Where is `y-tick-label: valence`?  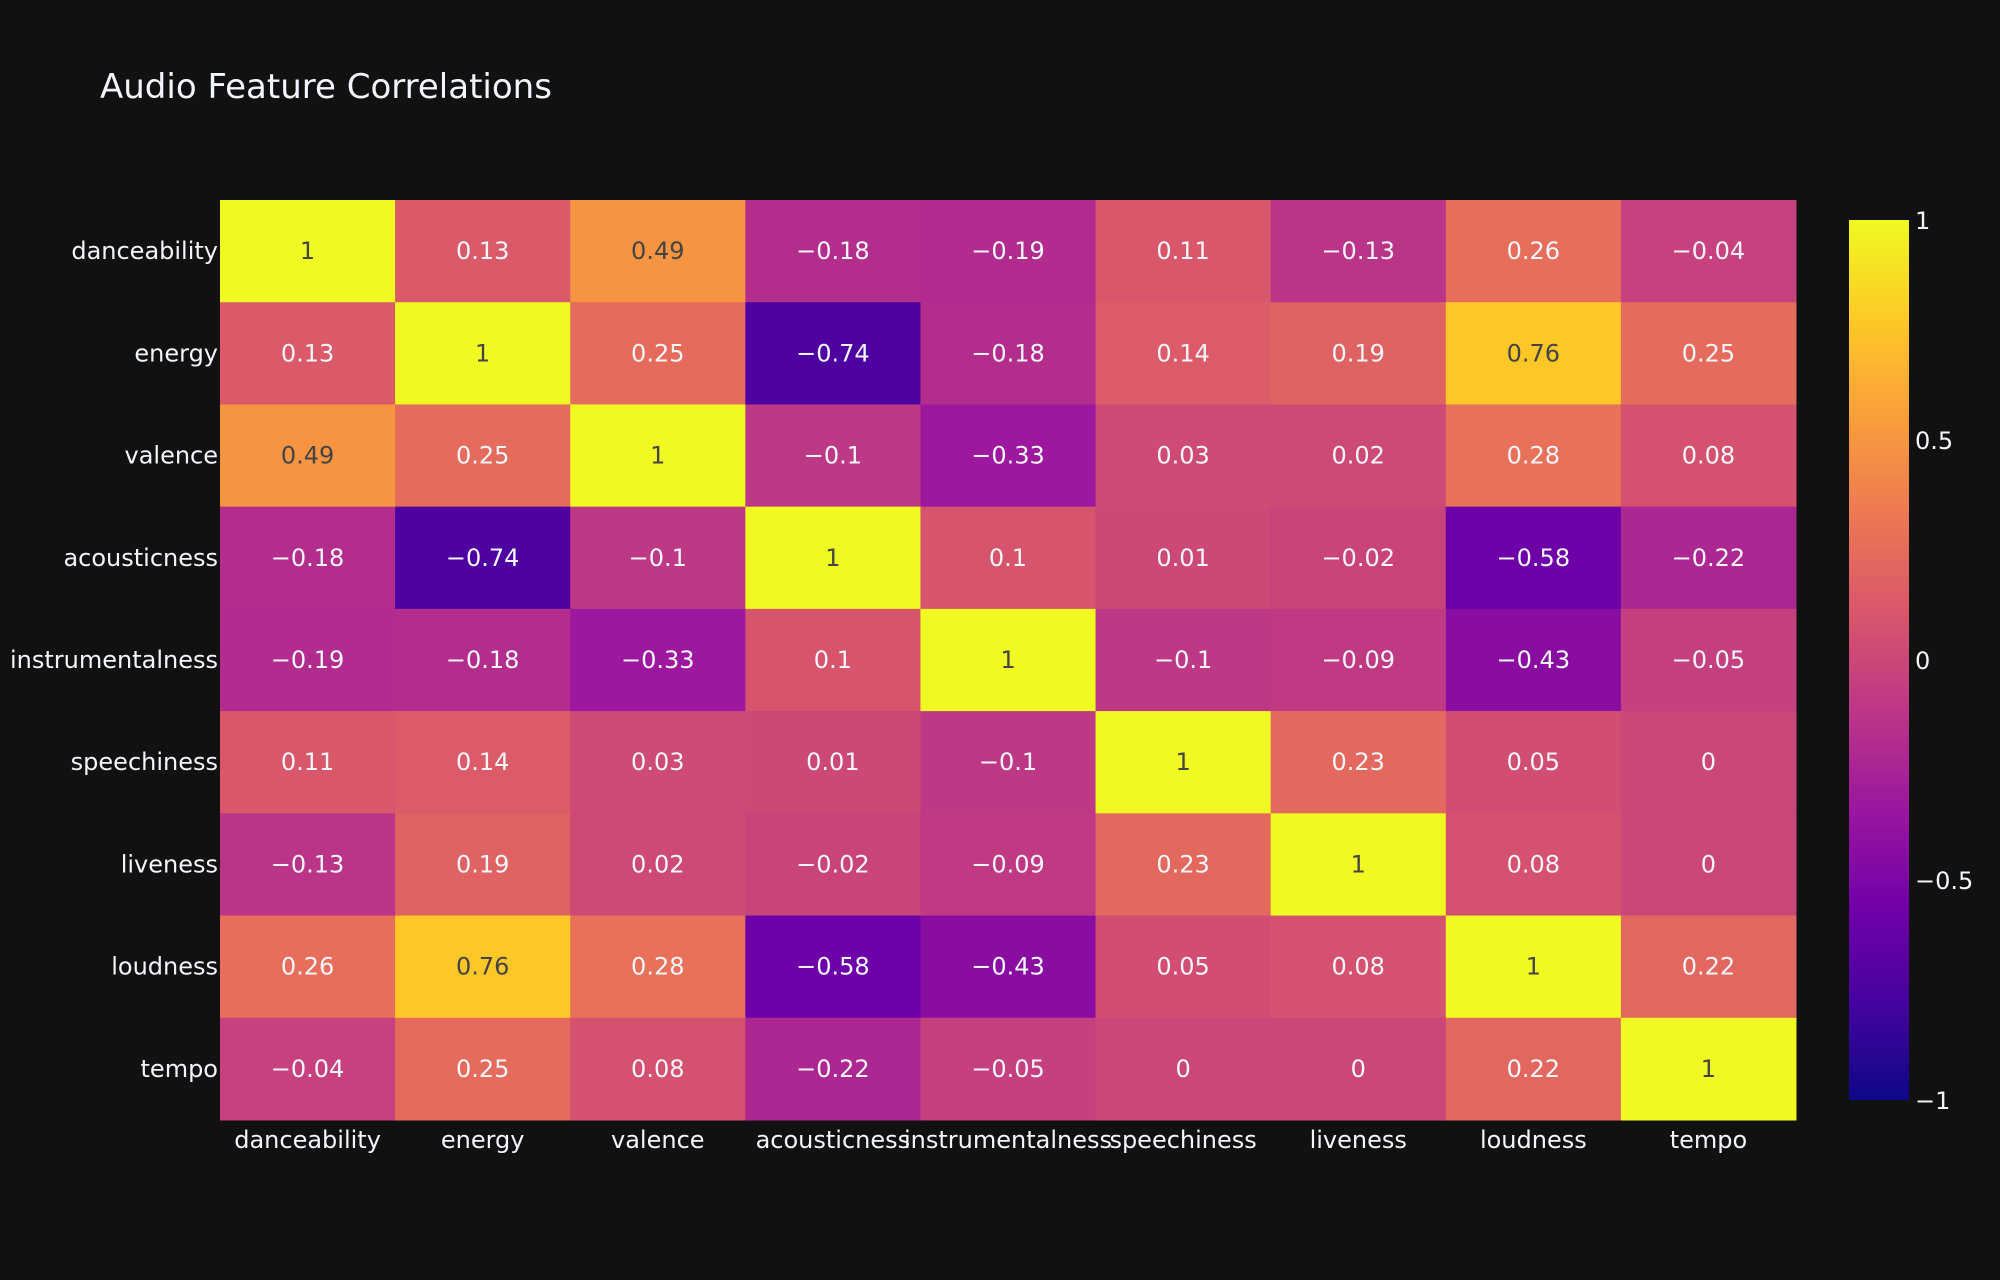 y-tick-label: valence is located at coordinates (171, 456).